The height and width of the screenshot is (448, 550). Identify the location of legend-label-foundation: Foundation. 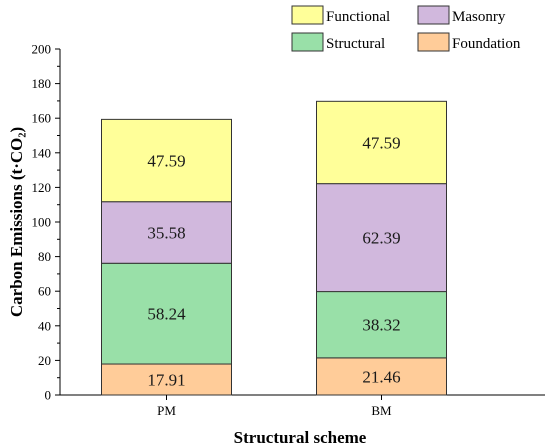
(486, 44).